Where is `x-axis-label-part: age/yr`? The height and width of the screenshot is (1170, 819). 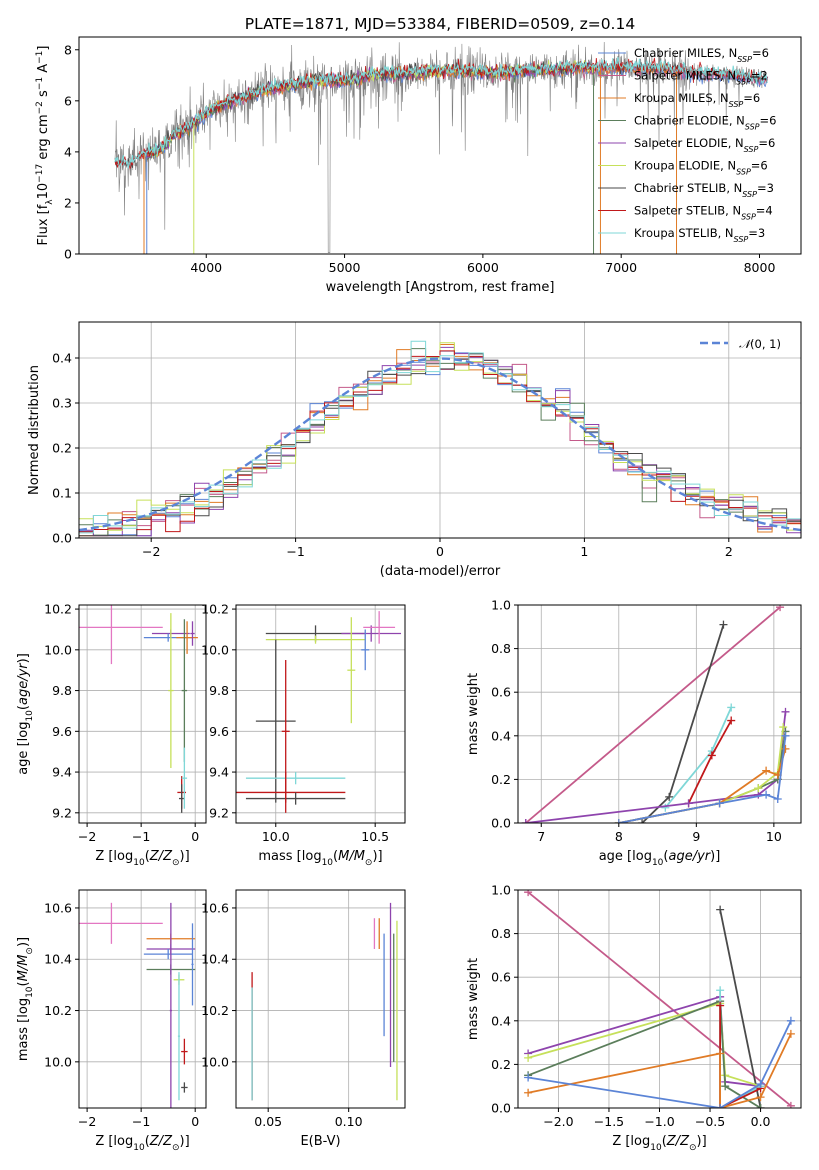
x-axis-label-part: age/yr is located at coordinates (689, 856).